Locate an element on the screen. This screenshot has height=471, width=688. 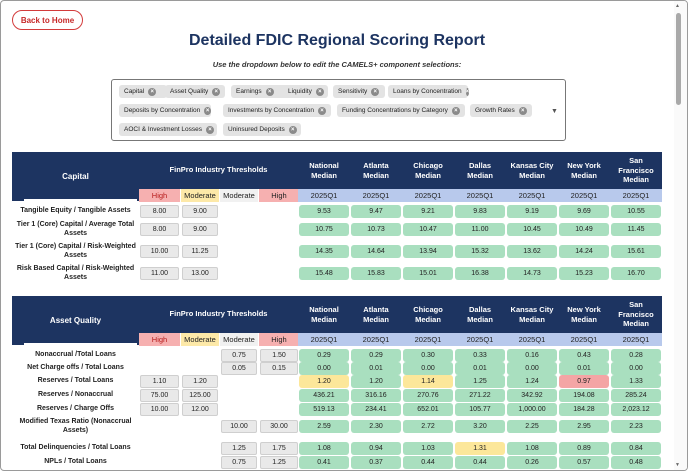
region-value: 0.57 is located at coordinates (584, 462).